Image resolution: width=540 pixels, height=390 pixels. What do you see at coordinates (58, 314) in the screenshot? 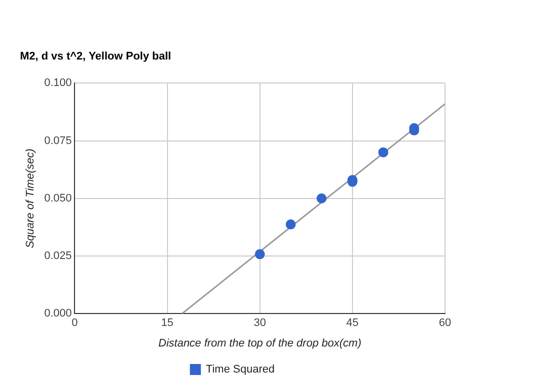
I see `y-tick-label: 0.000` at bounding box center [58, 314].